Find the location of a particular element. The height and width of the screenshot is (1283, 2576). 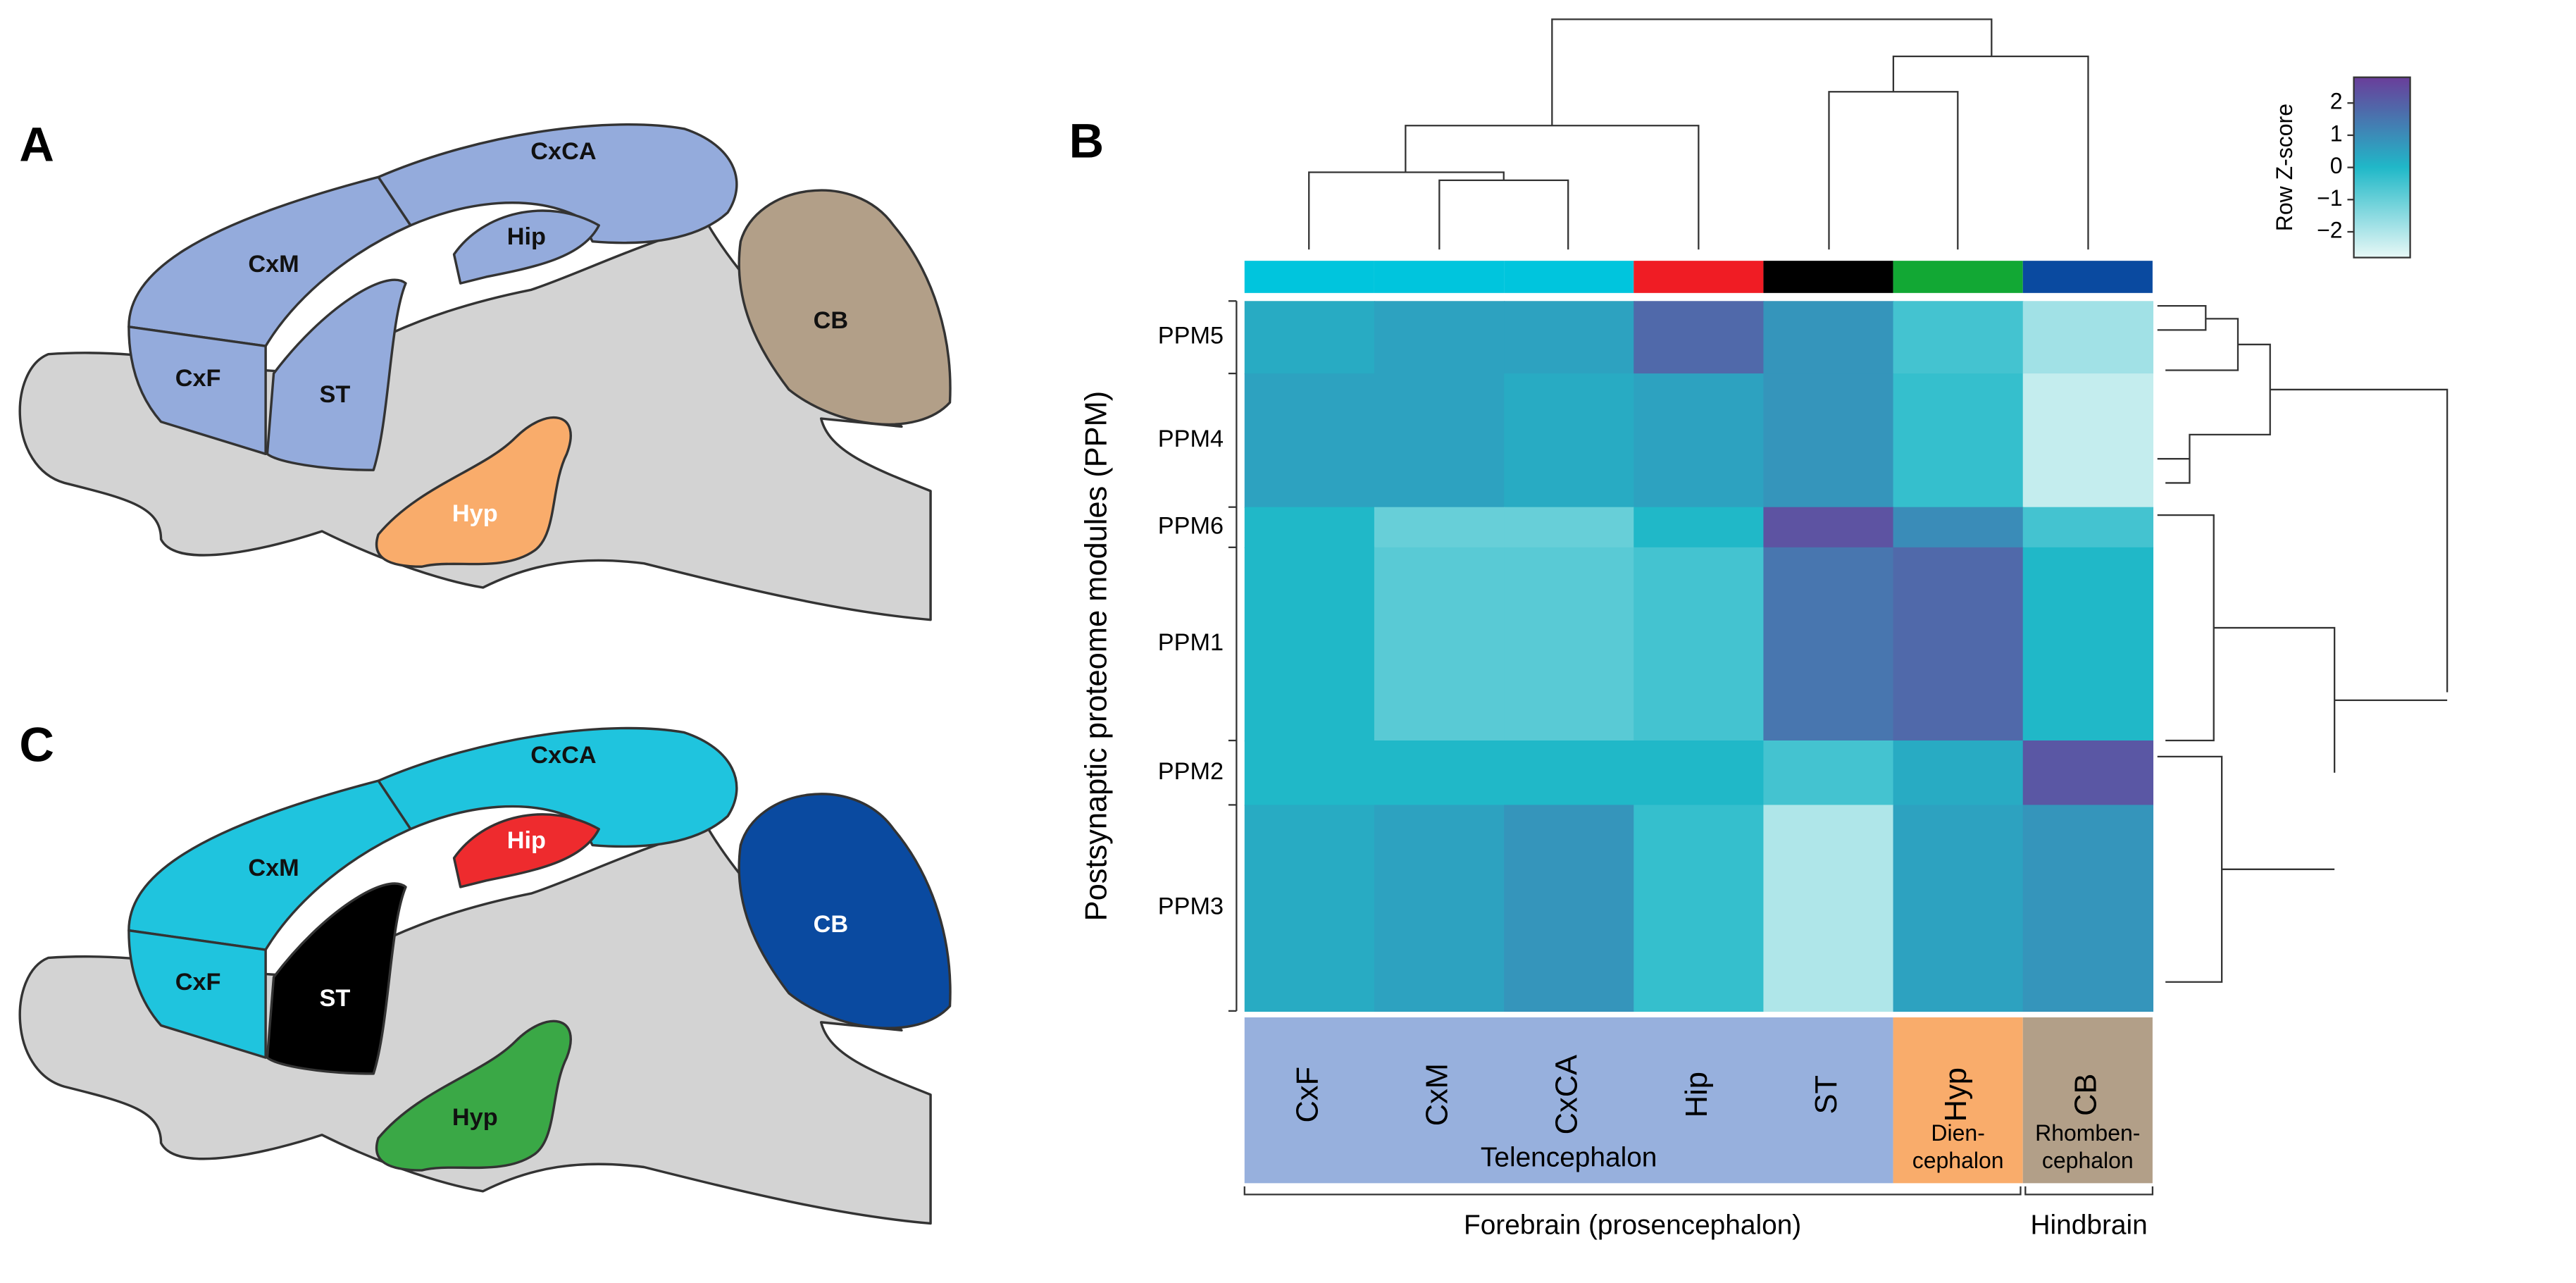

division-label: Forebrain (prosencephalon) is located at coordinates (1632, 1225).